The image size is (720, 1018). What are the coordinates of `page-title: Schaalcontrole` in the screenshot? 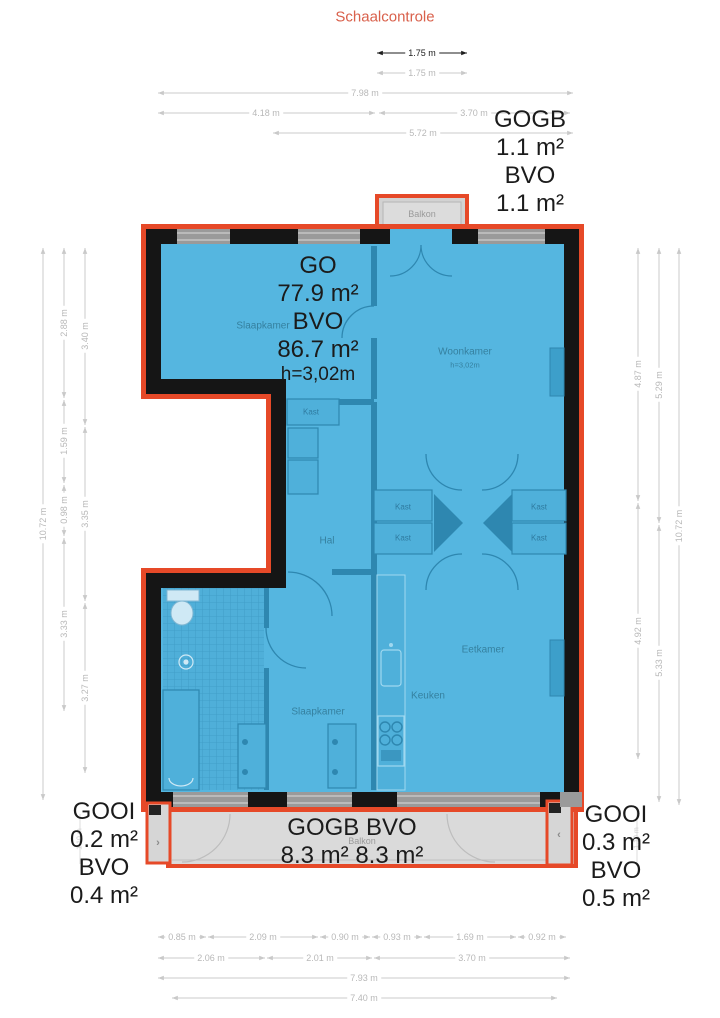 It's located at (385, 17).